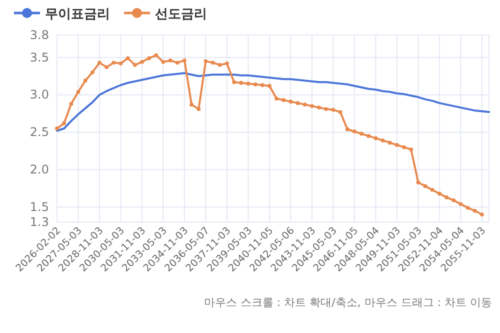 The height and width of the screenshot is (333, 500). Describe the element at coordinates (77, 14) in the screenshot. I see `legend-label: 무이표금리` at that location.